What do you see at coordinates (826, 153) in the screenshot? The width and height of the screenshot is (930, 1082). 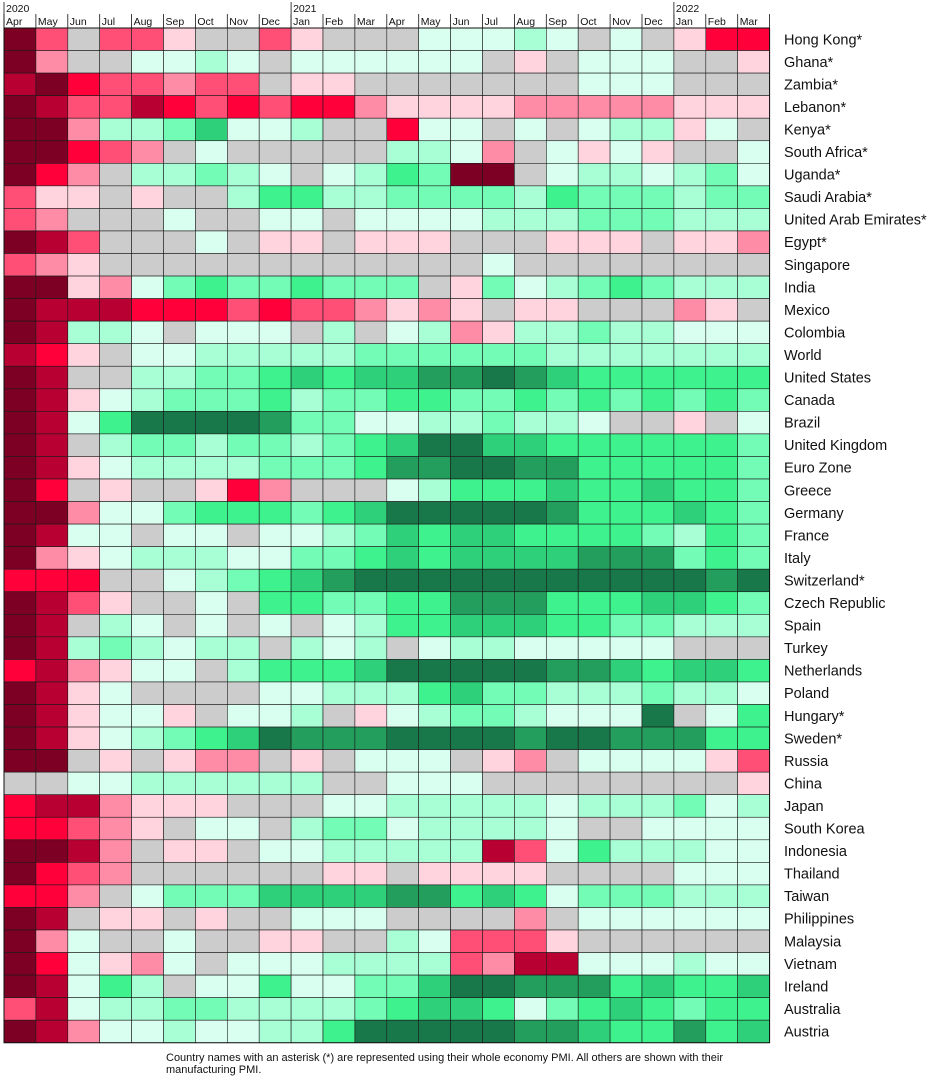 I see `row-label: South Africa*` at bounding box center [826, 153].